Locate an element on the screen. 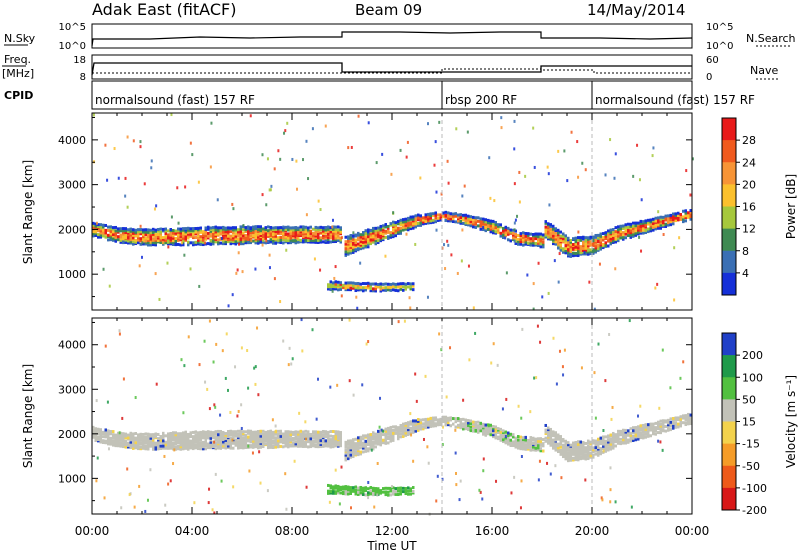 The image size is (800, 554). y-tick-label: 3000 is located at coordinates (72, 185).